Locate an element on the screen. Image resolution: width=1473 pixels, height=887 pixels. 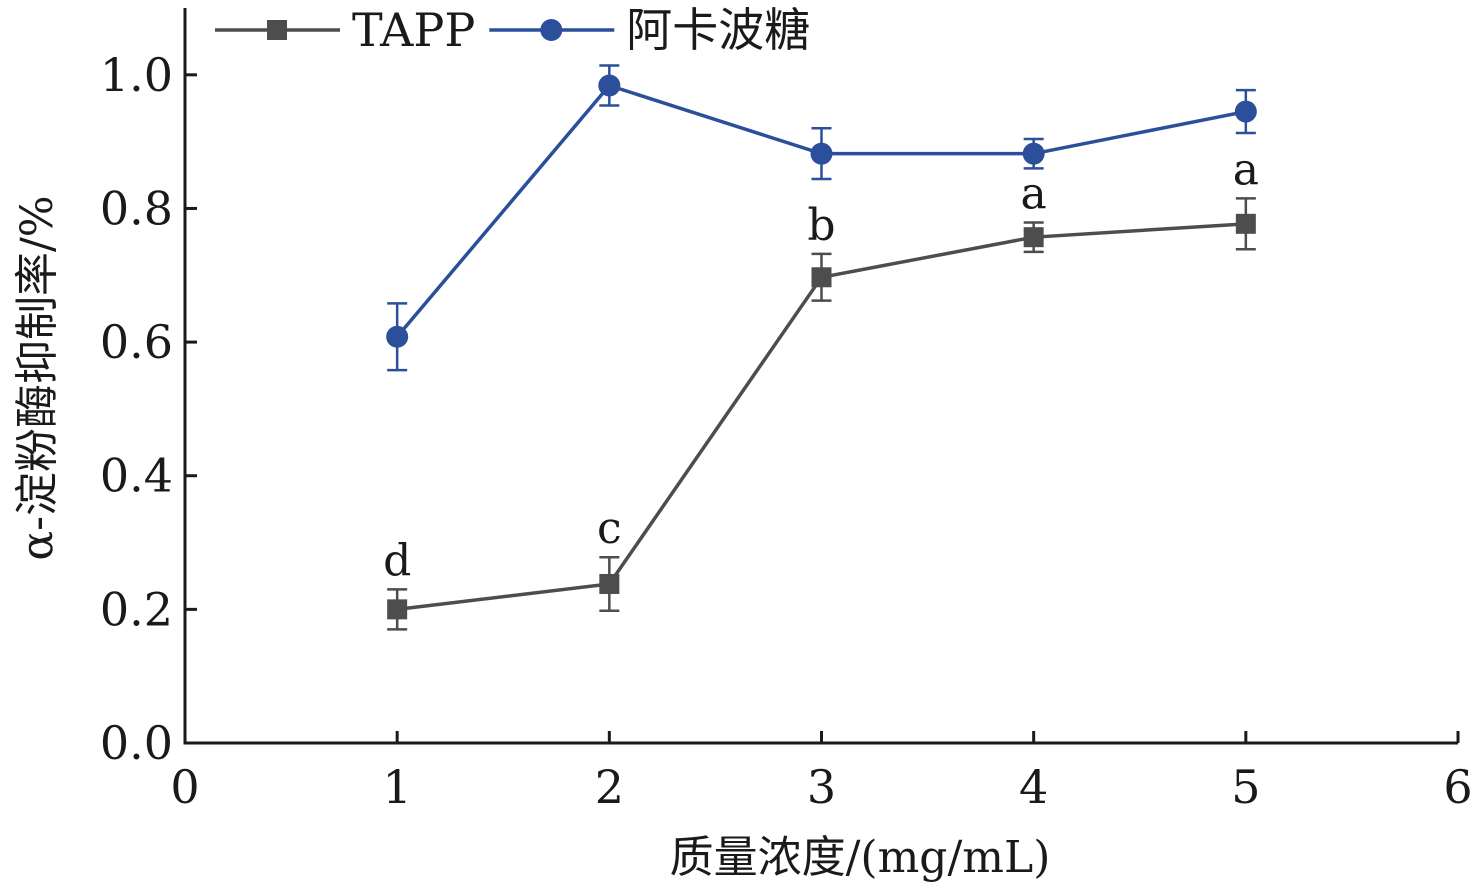
legend-label: TAPP is located at coordinates (413, 30).